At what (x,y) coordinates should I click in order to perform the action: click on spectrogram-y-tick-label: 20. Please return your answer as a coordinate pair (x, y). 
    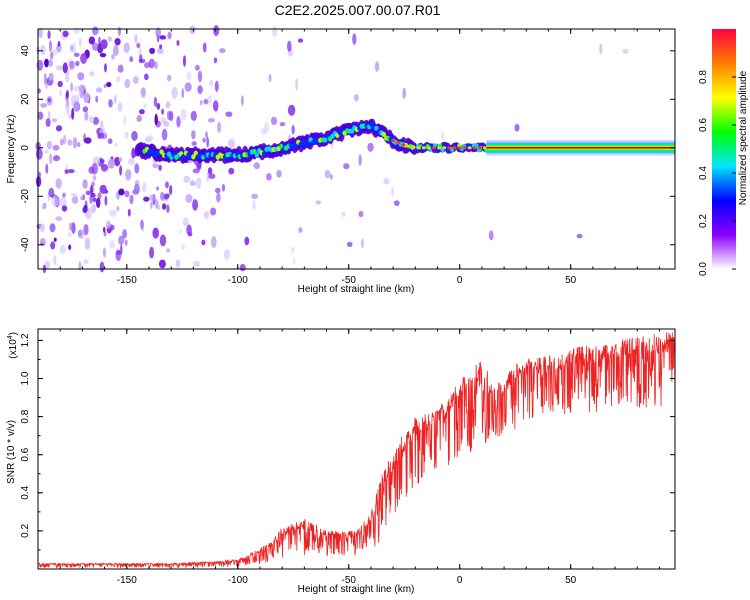
    Looking at the image, I should click on (25, 99).